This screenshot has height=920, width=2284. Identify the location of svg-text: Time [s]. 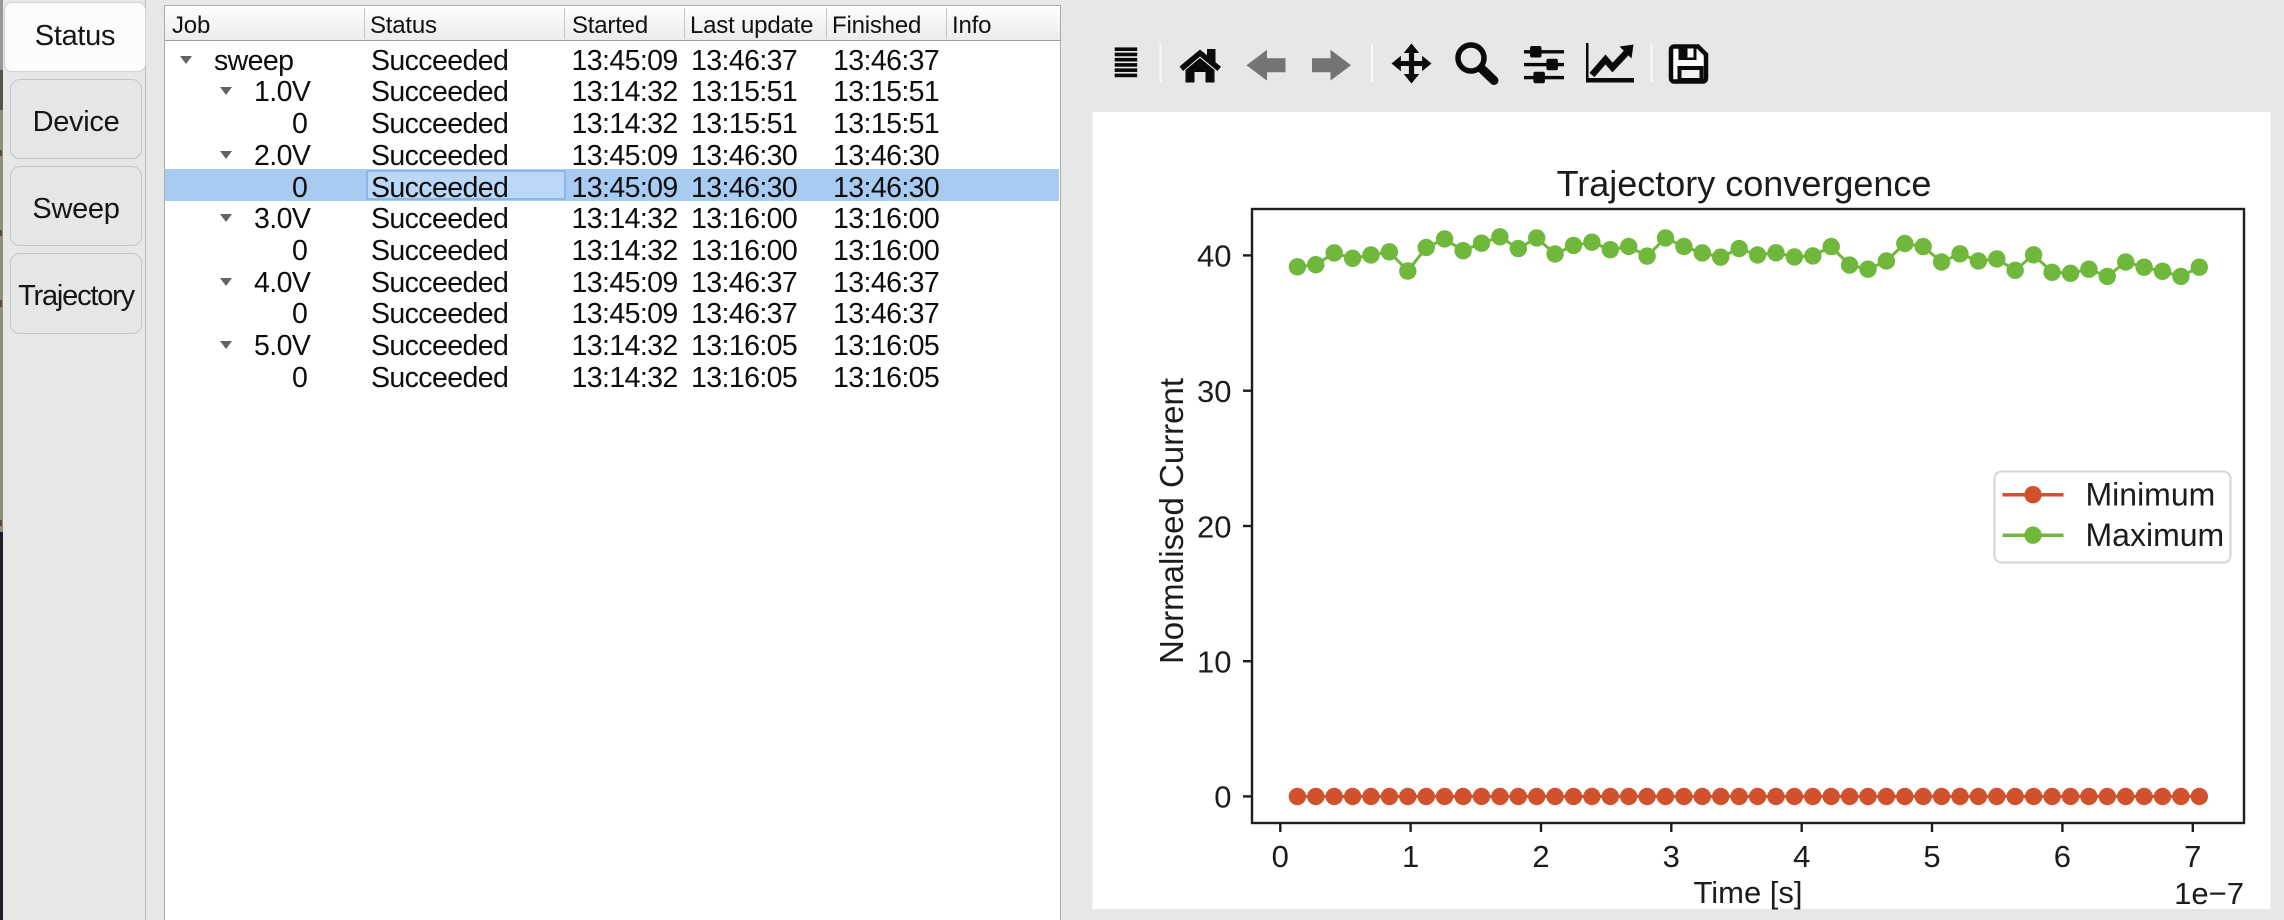
(1747, 892).